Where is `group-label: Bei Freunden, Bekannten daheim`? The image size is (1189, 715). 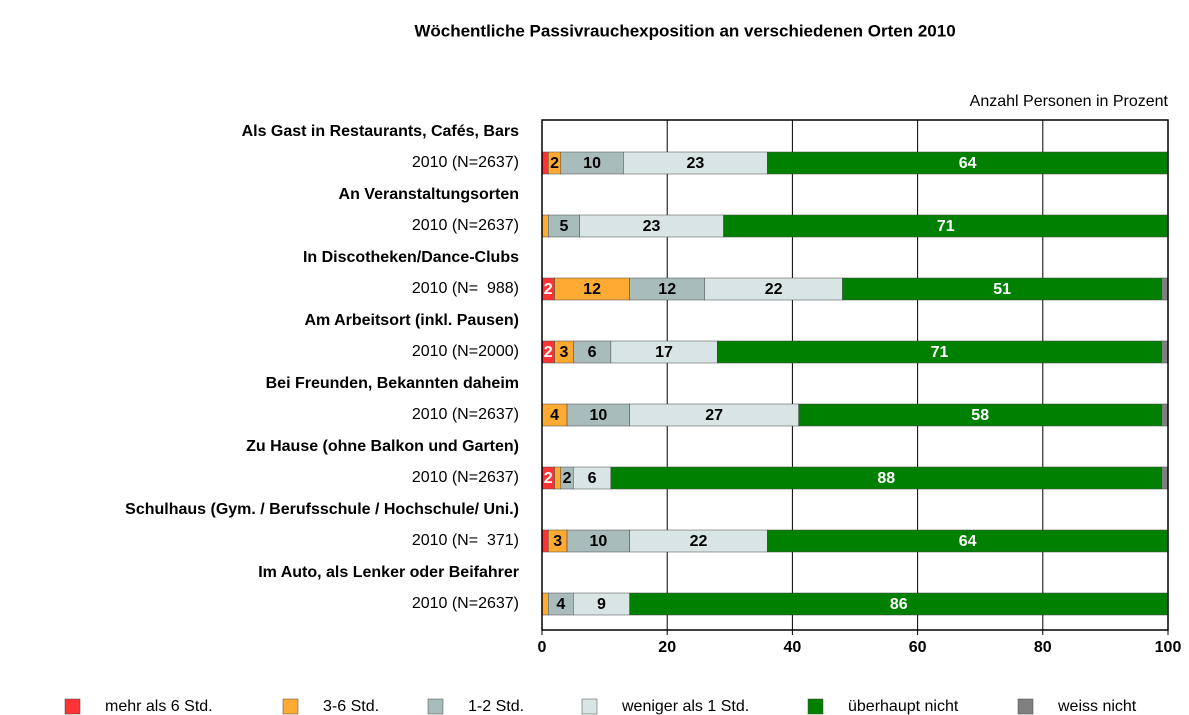
group-label: Bei Freunden, Bekannten daheim is located at coordinates (392, 383).